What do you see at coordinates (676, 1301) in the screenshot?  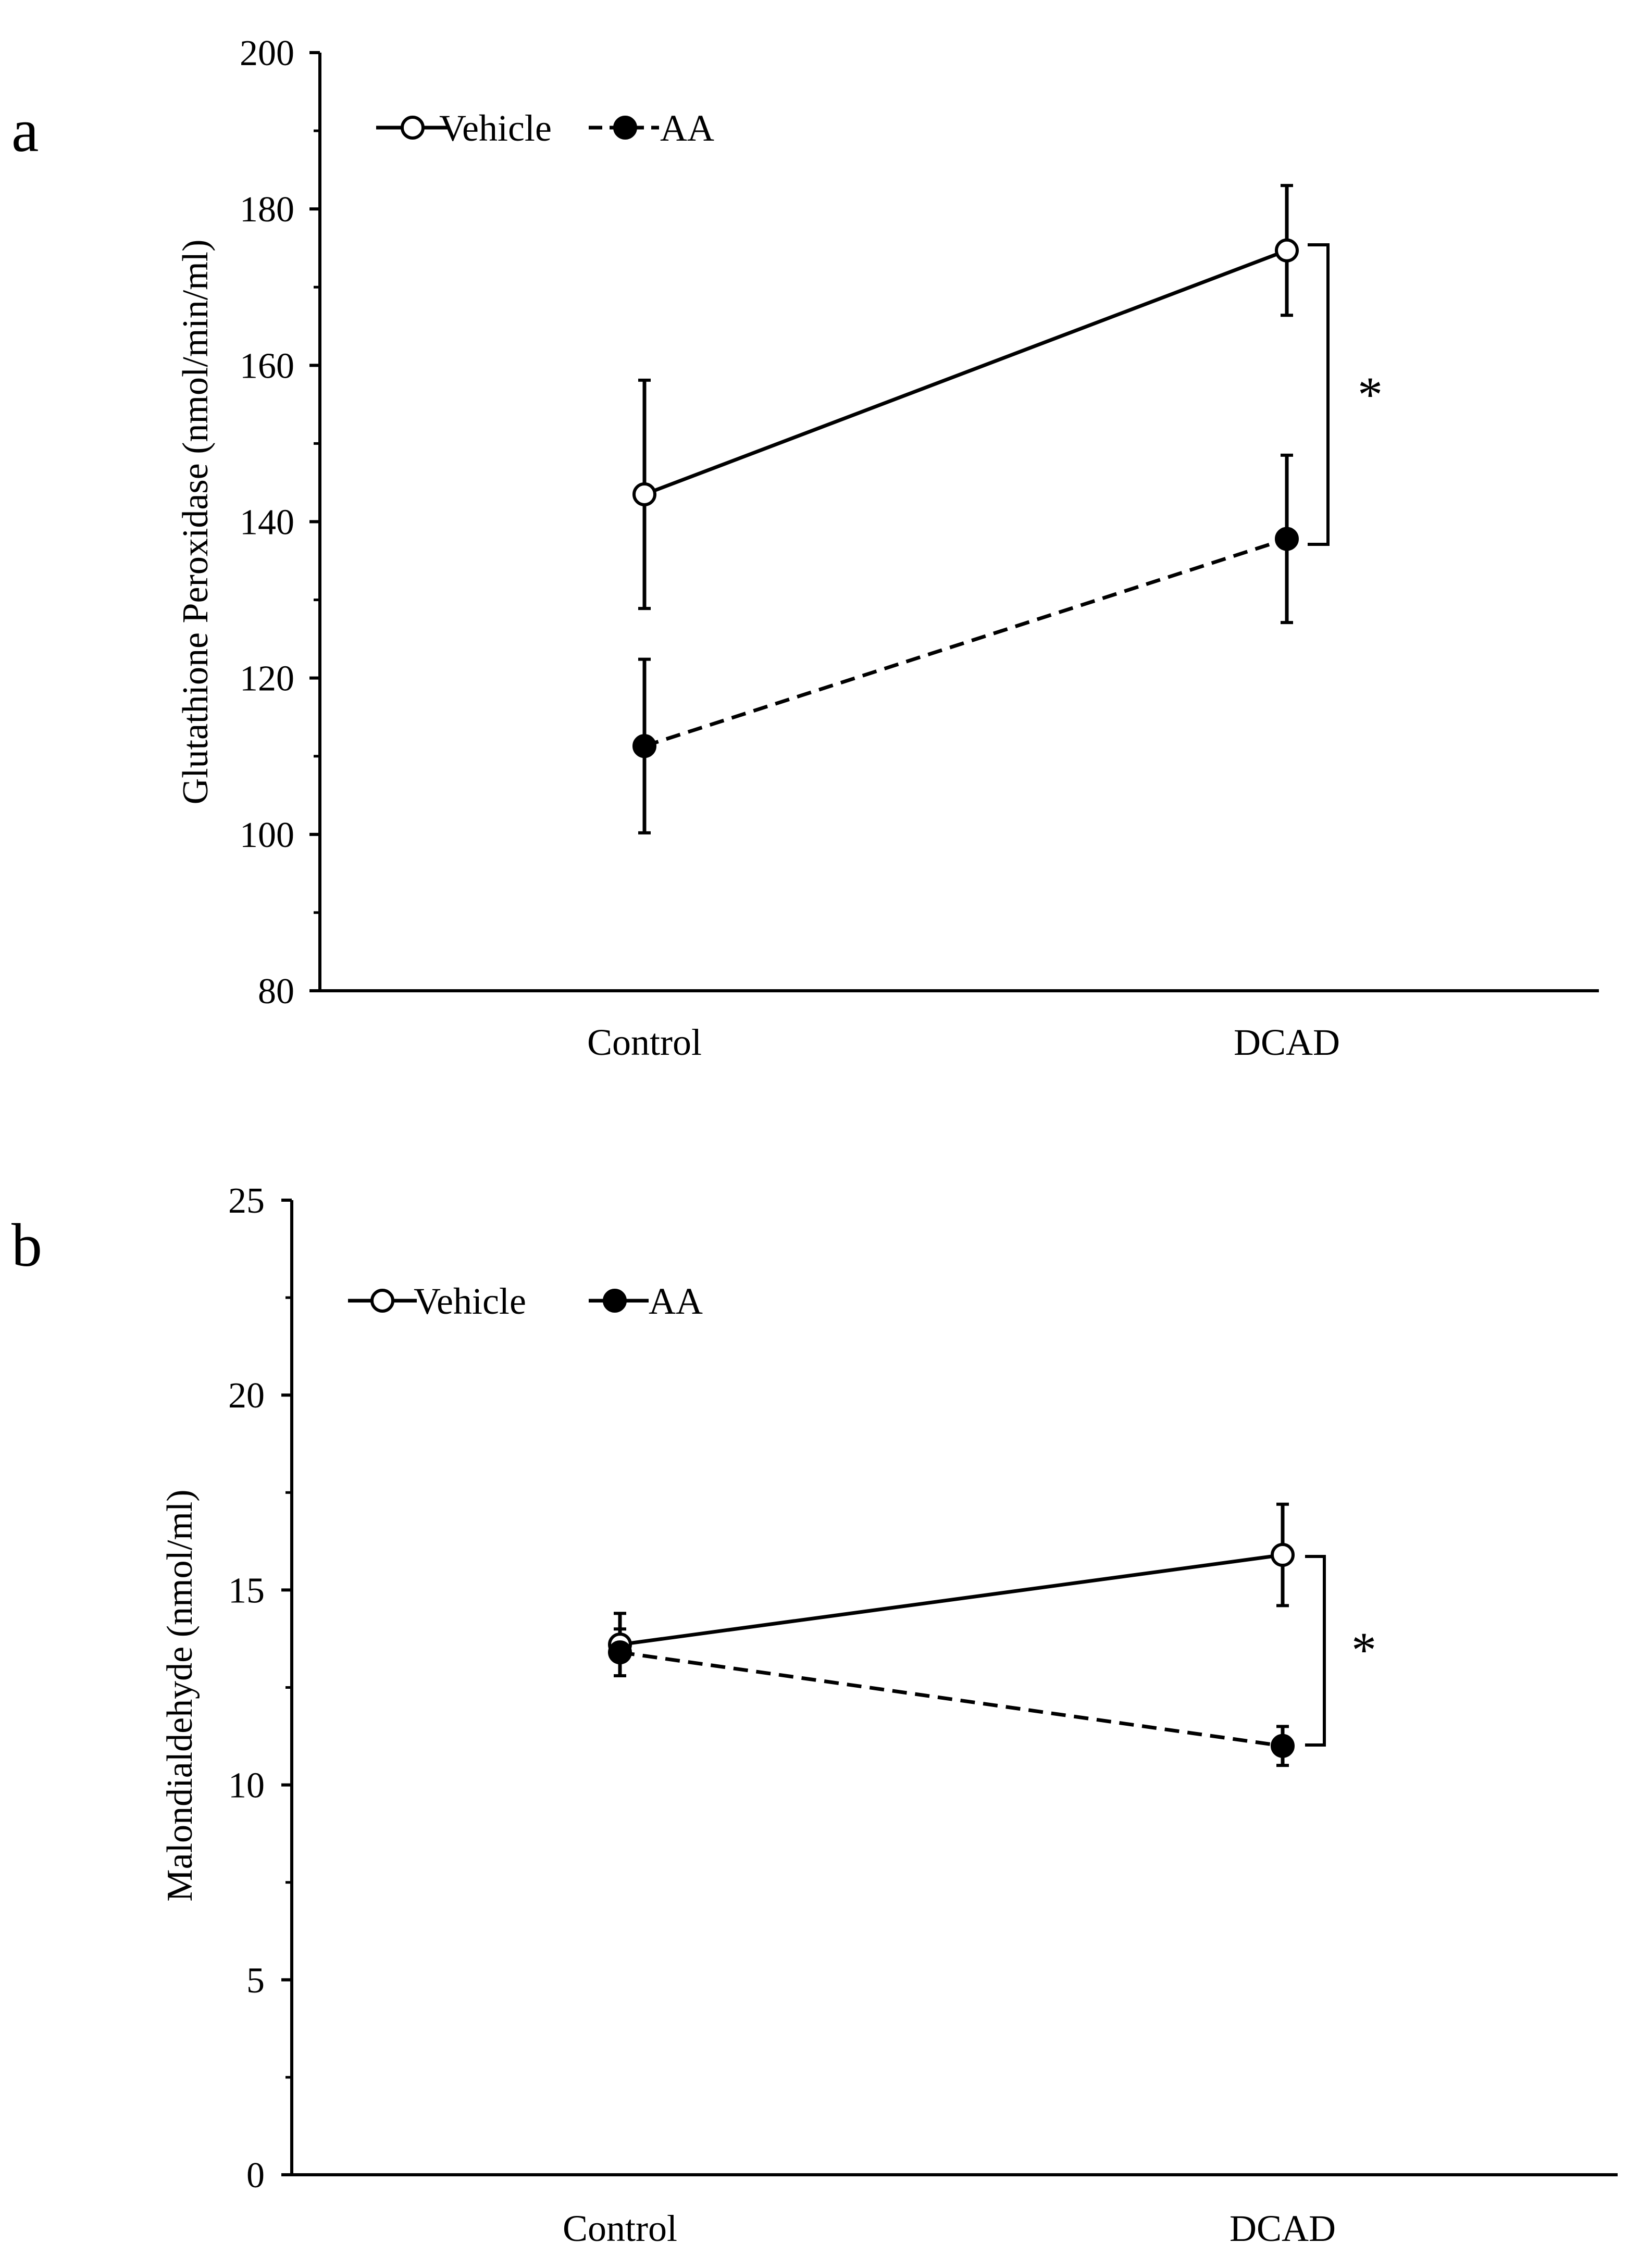 I see `panel-b-legend-aa-label: AA` at bounding box center [676, 1301].